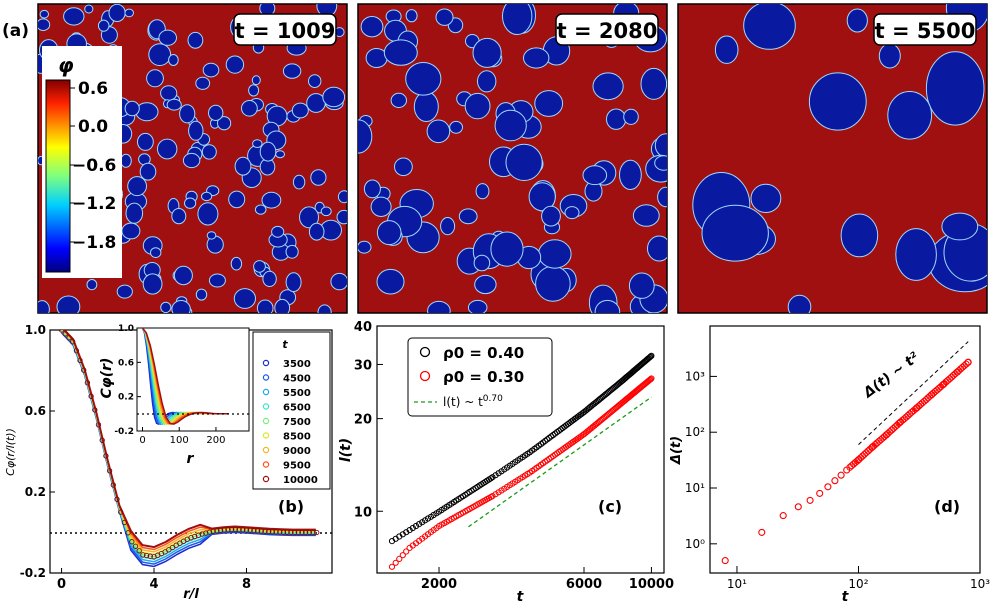 The width and height of the screenshot is (992, 606). What do you see at coordinates (179, 440) in the screenshot?
I see `panel-b-inset-xtick: 100` at bounding box center [179, 440].